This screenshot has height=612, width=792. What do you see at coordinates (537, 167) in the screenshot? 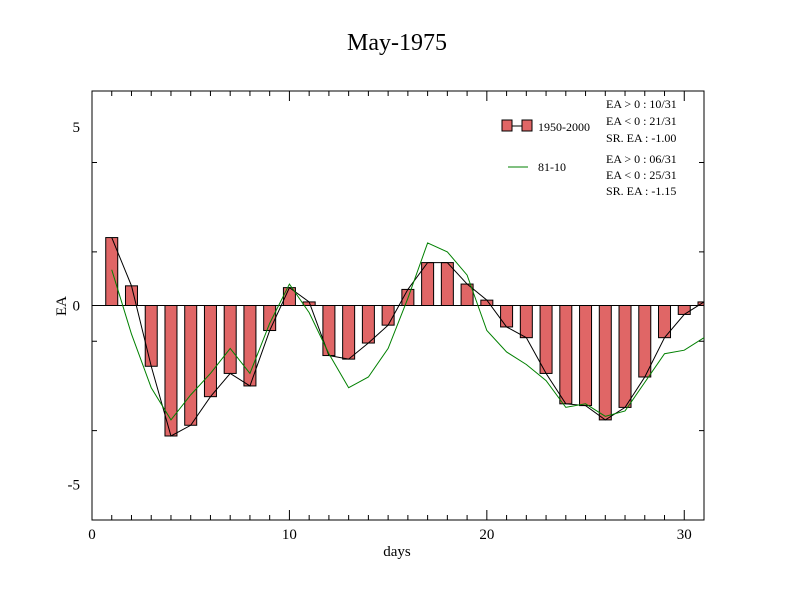
I see `legend-entry-81-10: 81-10` at bounding box center [537, 167].